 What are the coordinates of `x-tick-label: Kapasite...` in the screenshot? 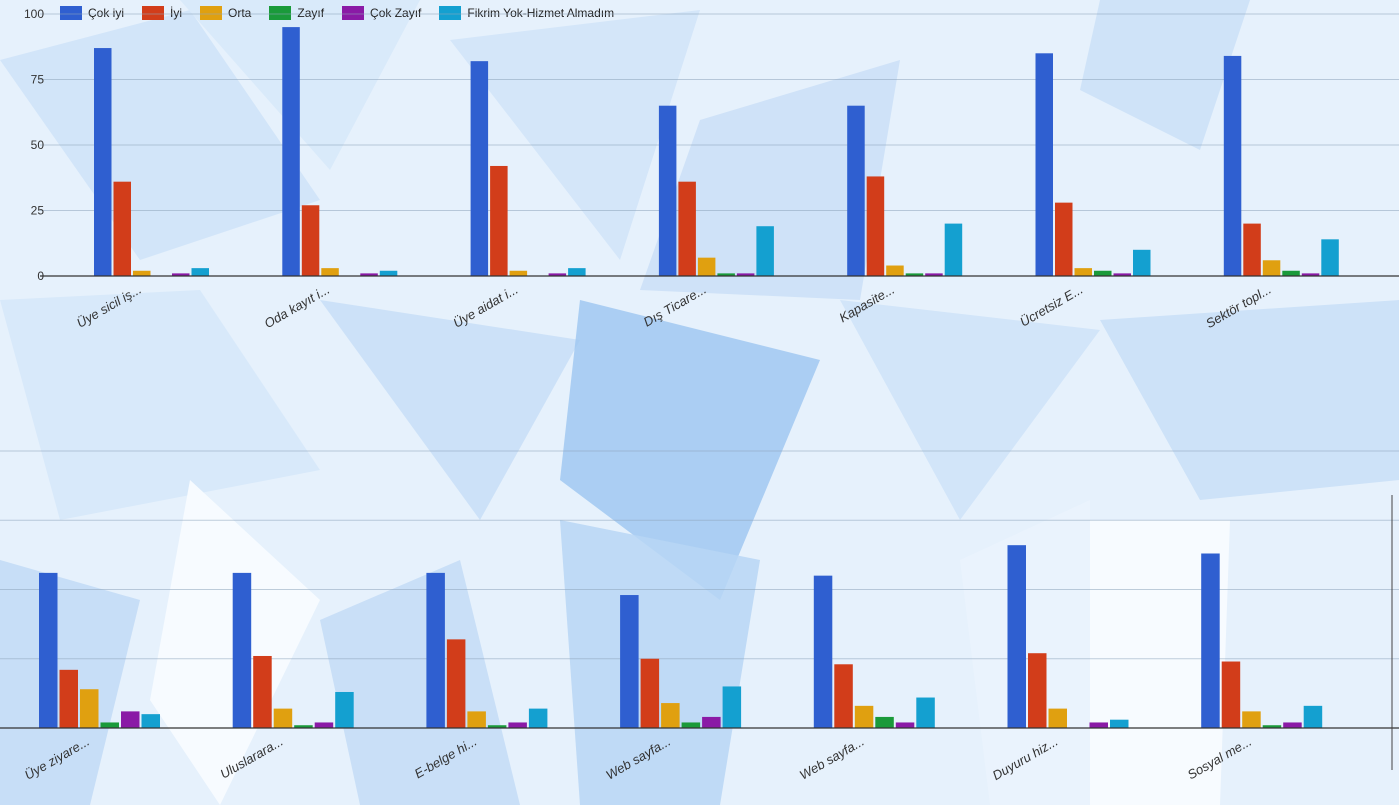 It's located at (866, 304).